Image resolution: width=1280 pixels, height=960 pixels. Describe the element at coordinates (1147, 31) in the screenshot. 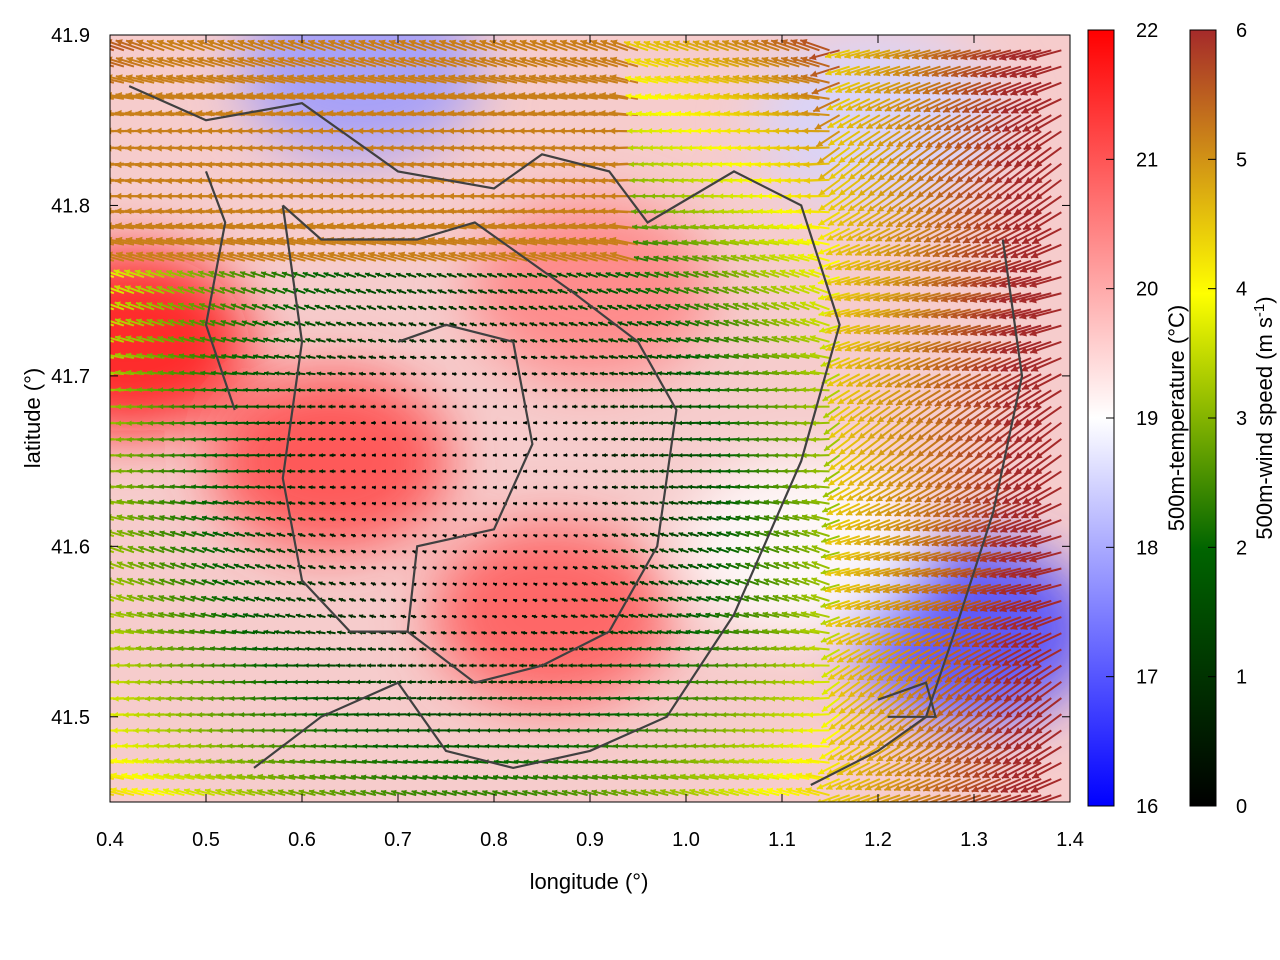

I see `temperature-colorbar-tick-label: 22` at that location.